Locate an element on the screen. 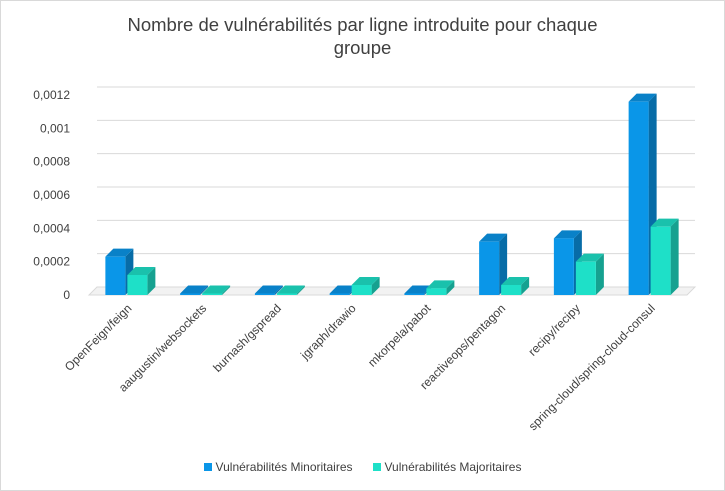 This screenshot has height=491, width=725. x-tick-label: spring-cloud/spring-cloud-consul is located at coordinates (592, 367).